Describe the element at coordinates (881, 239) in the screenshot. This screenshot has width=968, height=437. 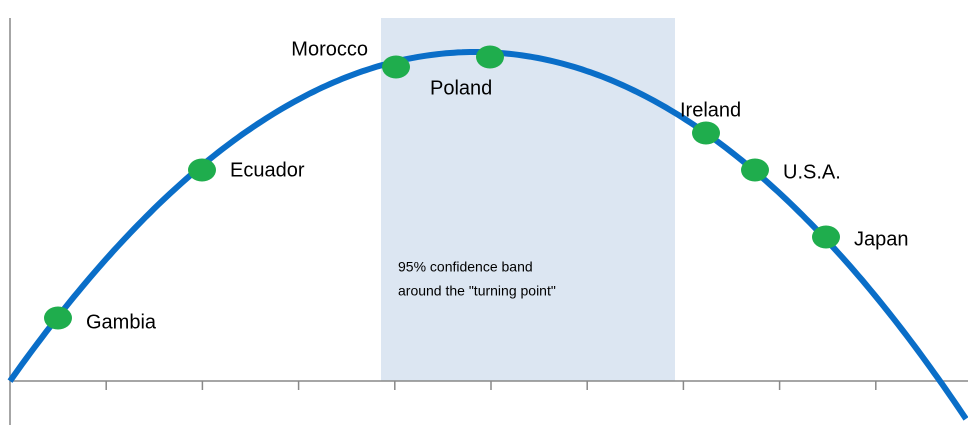
I see `country-label: Japan` at that location.